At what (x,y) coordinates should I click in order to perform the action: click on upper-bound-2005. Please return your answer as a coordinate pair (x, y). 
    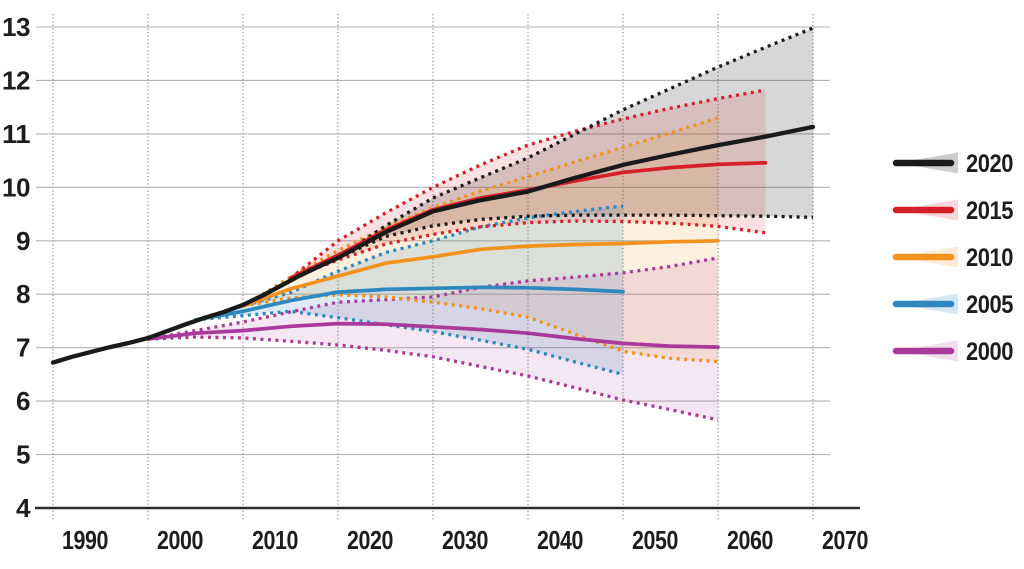
    Looking at the image, I should click on (409, 263).